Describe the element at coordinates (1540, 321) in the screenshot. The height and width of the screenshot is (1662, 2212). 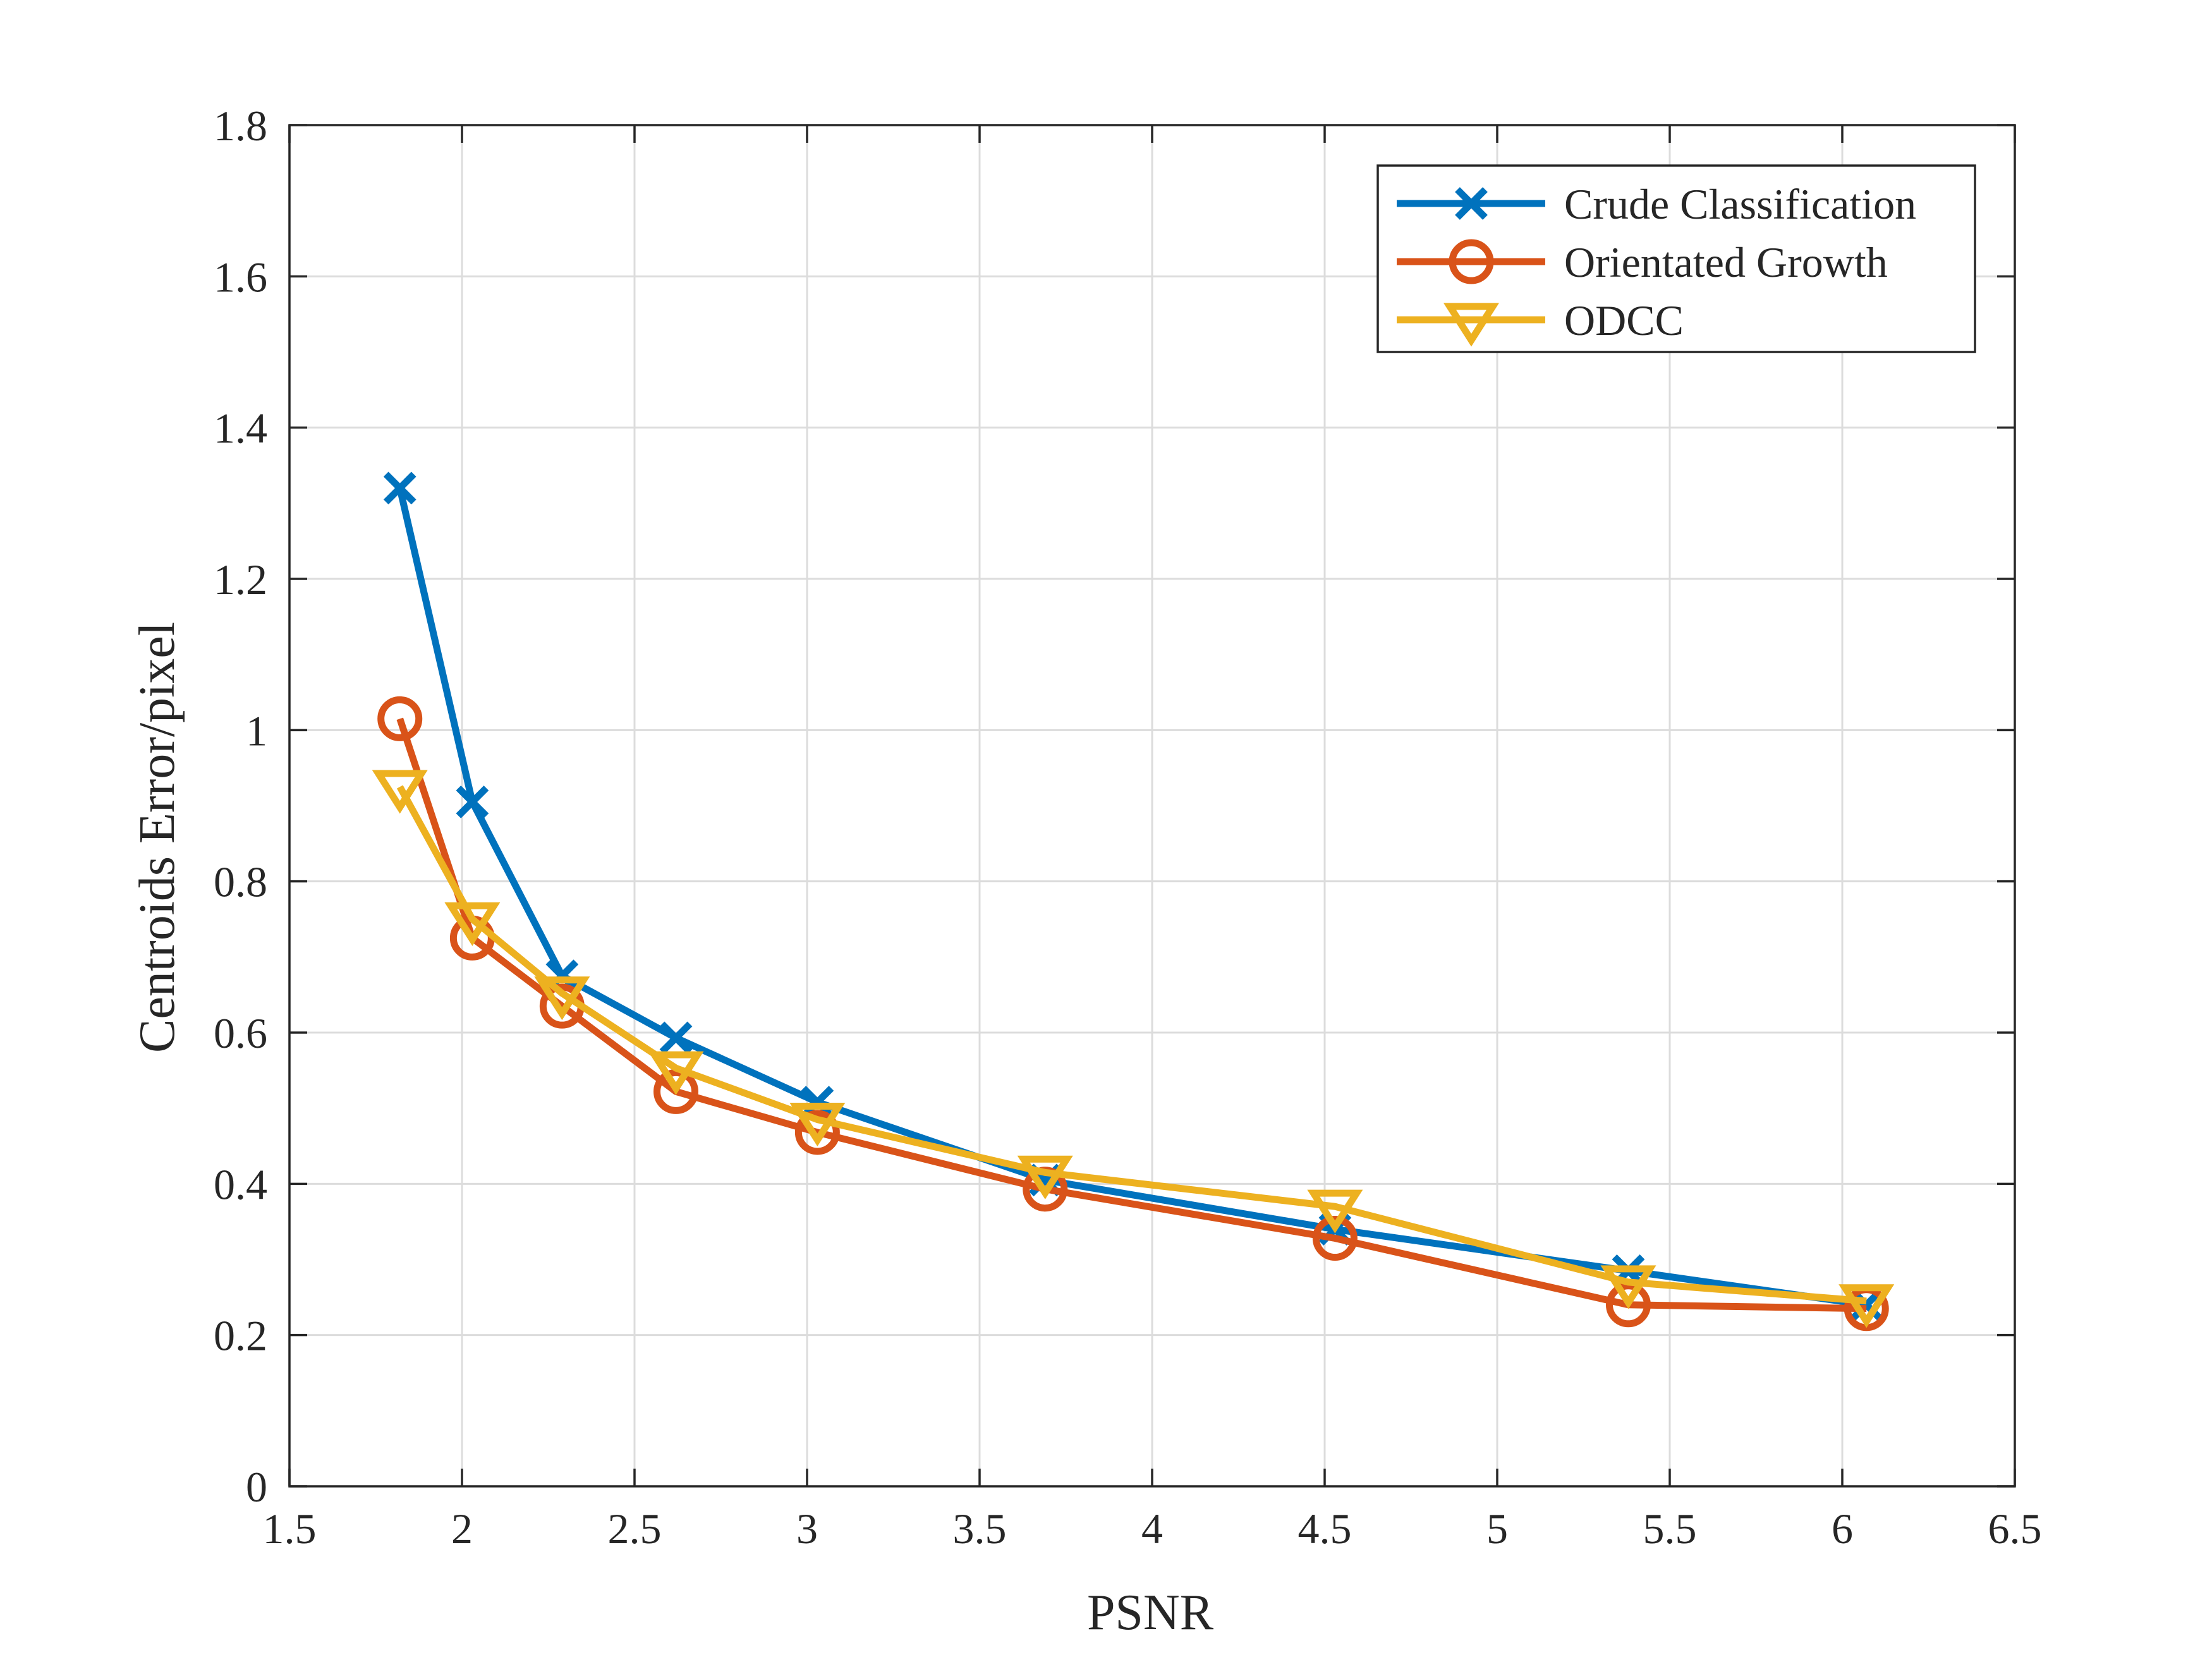
I see `legend-entry: ODCC` at that location.